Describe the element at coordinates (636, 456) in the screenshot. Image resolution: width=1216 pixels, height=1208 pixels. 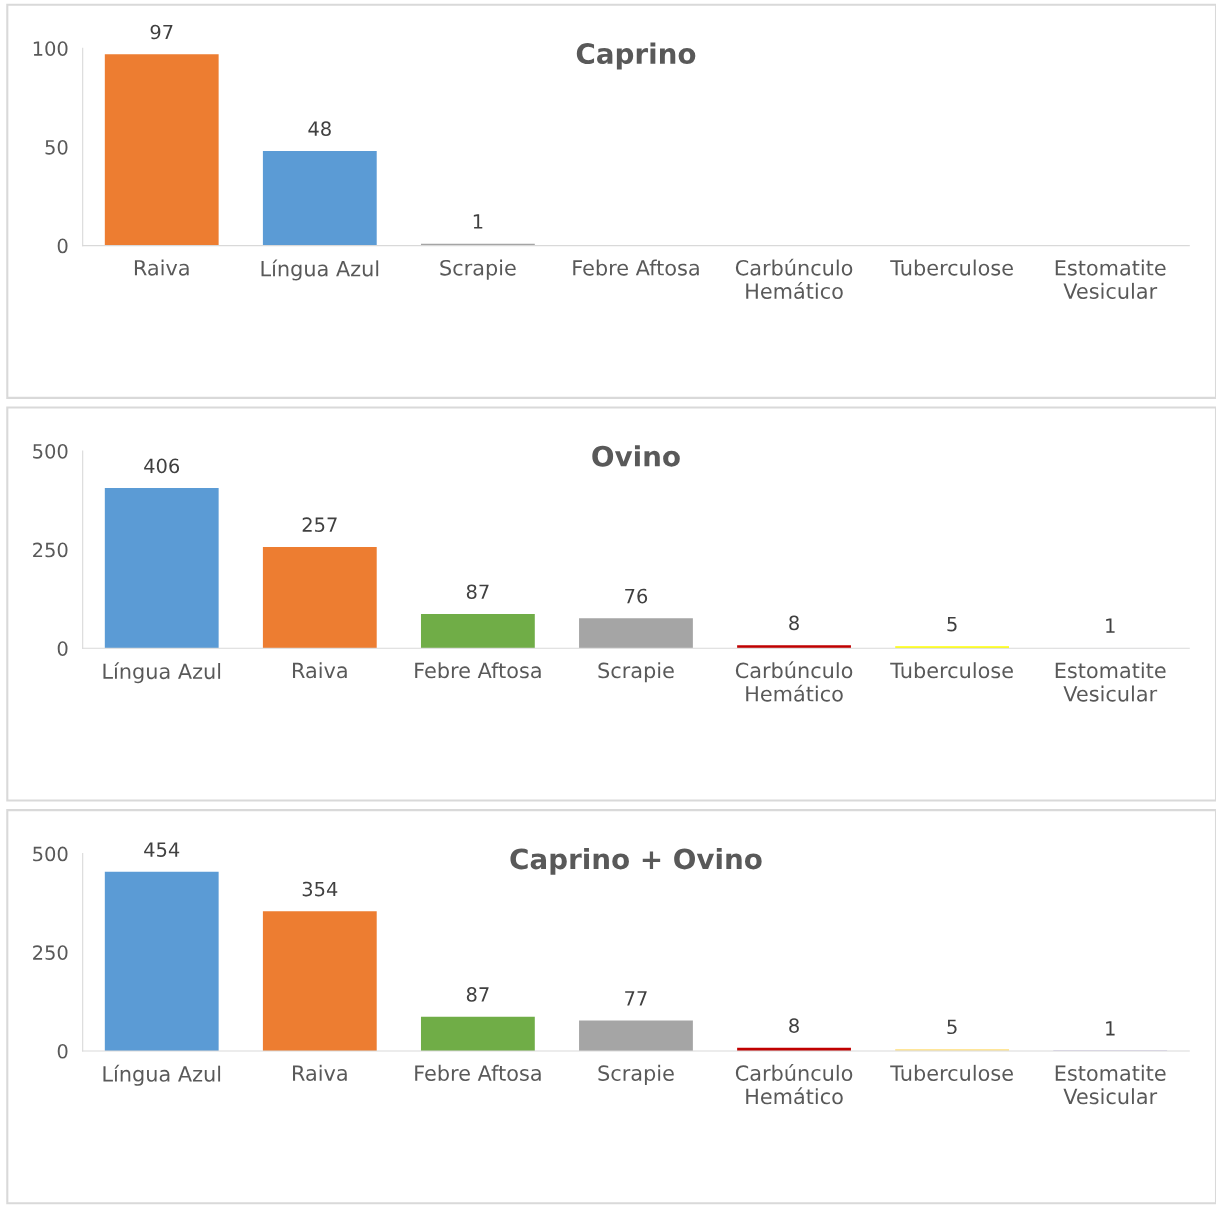
I see `chart-title: Ovino` at that location.